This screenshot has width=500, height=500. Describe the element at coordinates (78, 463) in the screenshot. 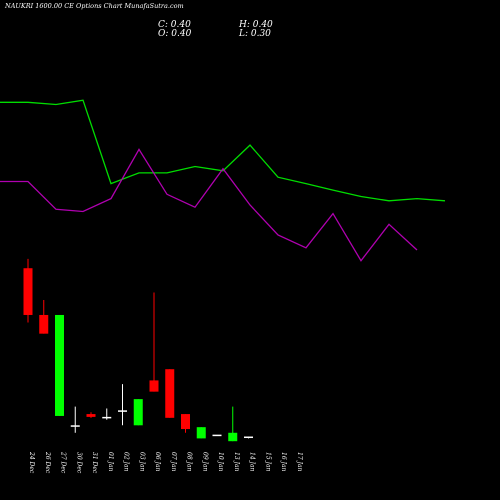

I see `date-label: 30 Dec` at that location.